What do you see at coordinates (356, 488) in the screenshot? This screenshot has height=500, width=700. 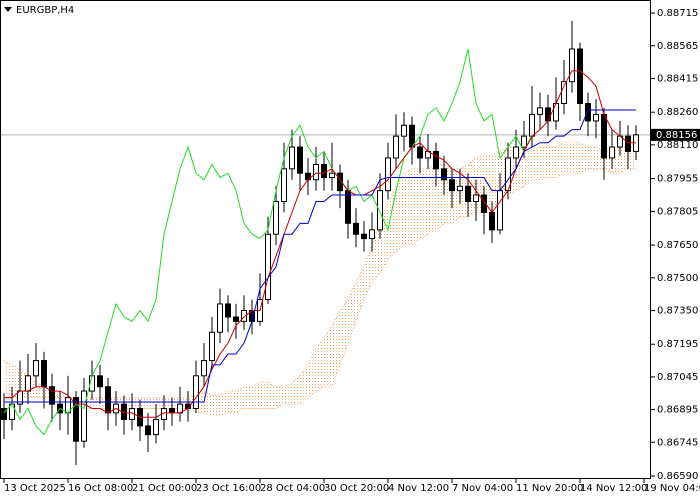 I see `x-tick-label: 30 Oct 20:00` at bounding box center [356, 488].